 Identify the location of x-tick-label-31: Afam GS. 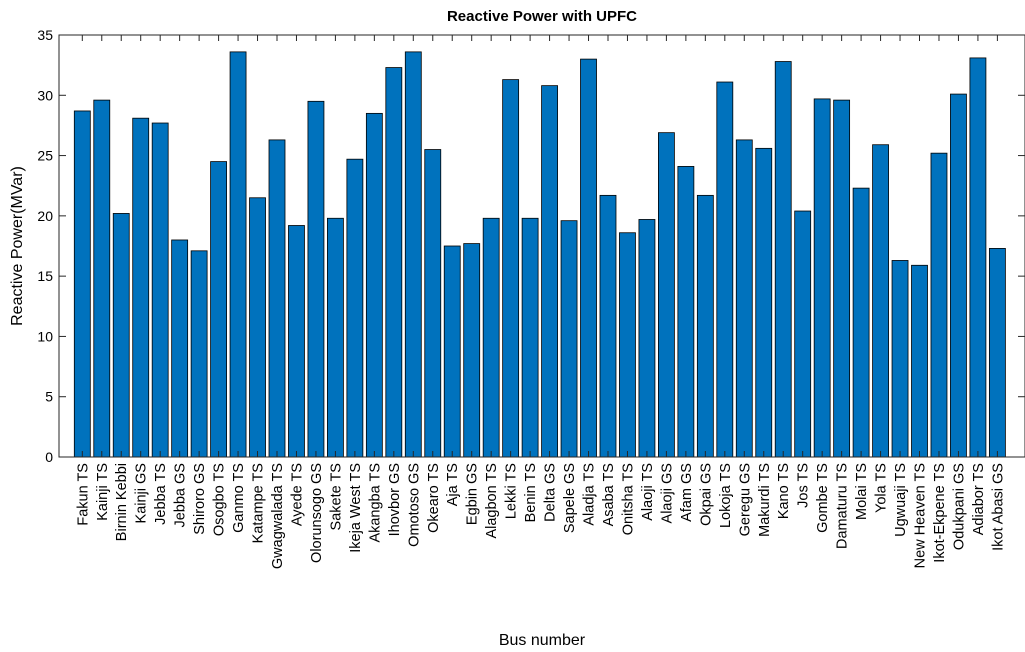
(687, 492).